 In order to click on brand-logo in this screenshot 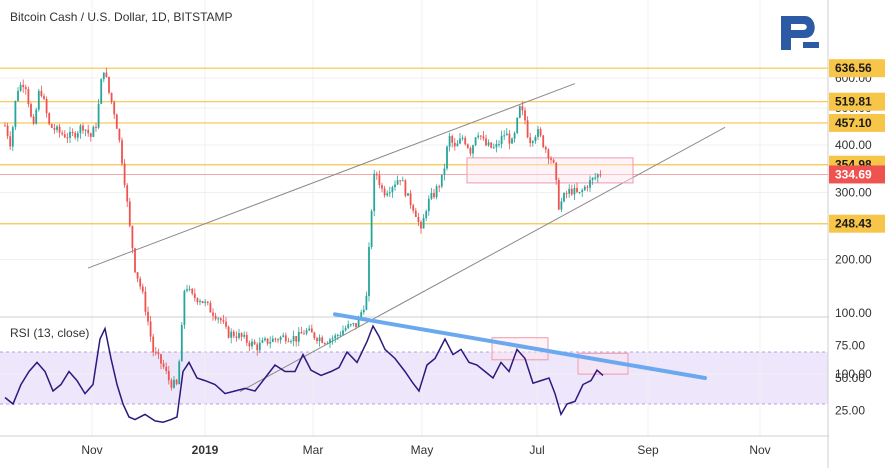, I will do `click(800, 33)`.